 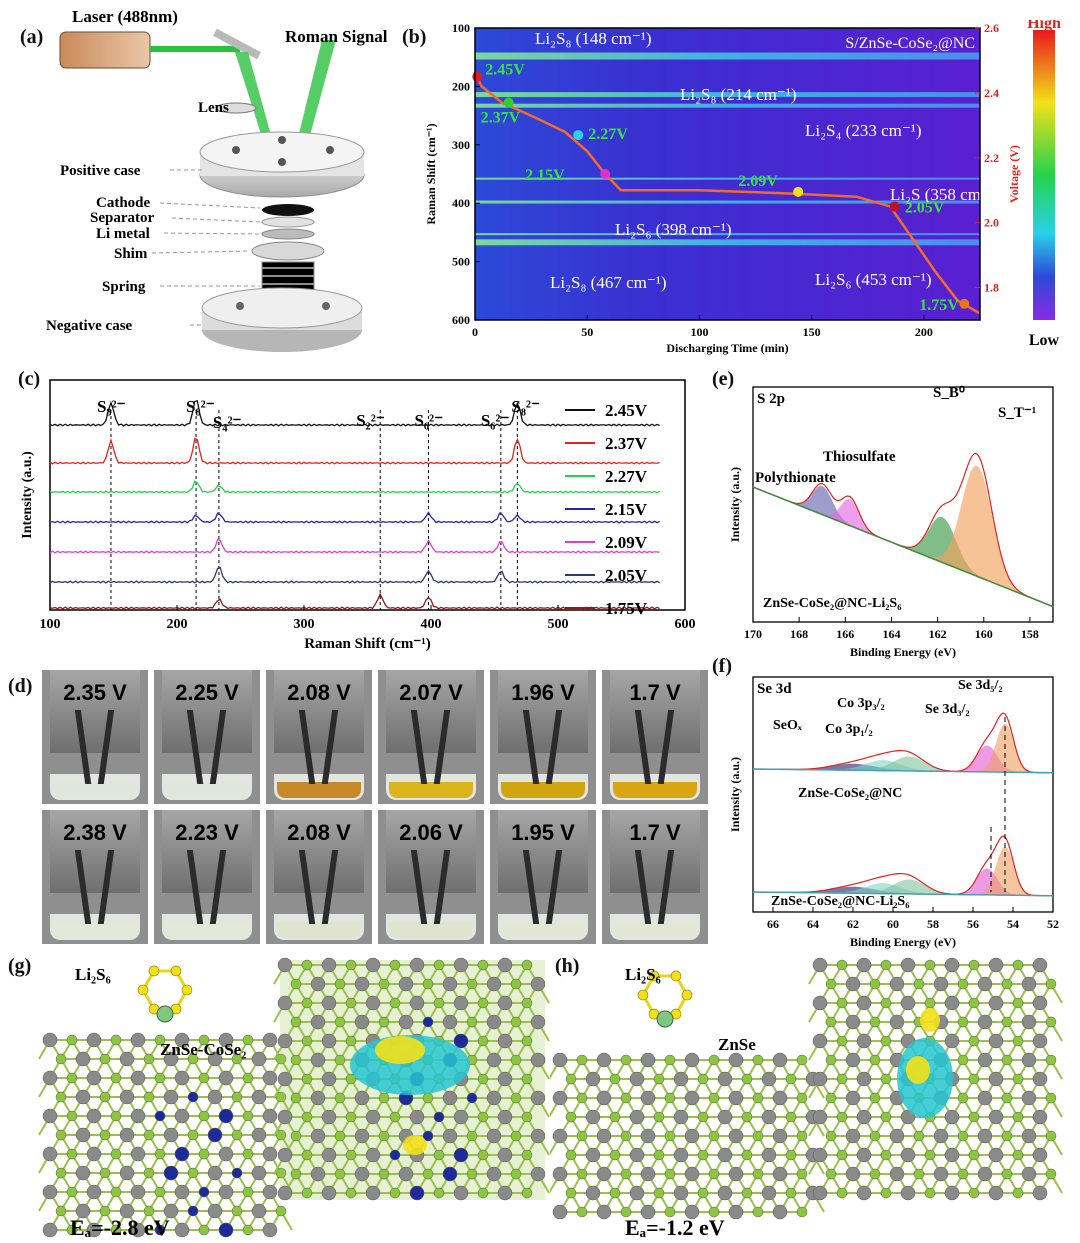 What do you see at coordinates (1044, 175) in the screenshot?
I see `colorbar` at bounding box center [1044, 175].